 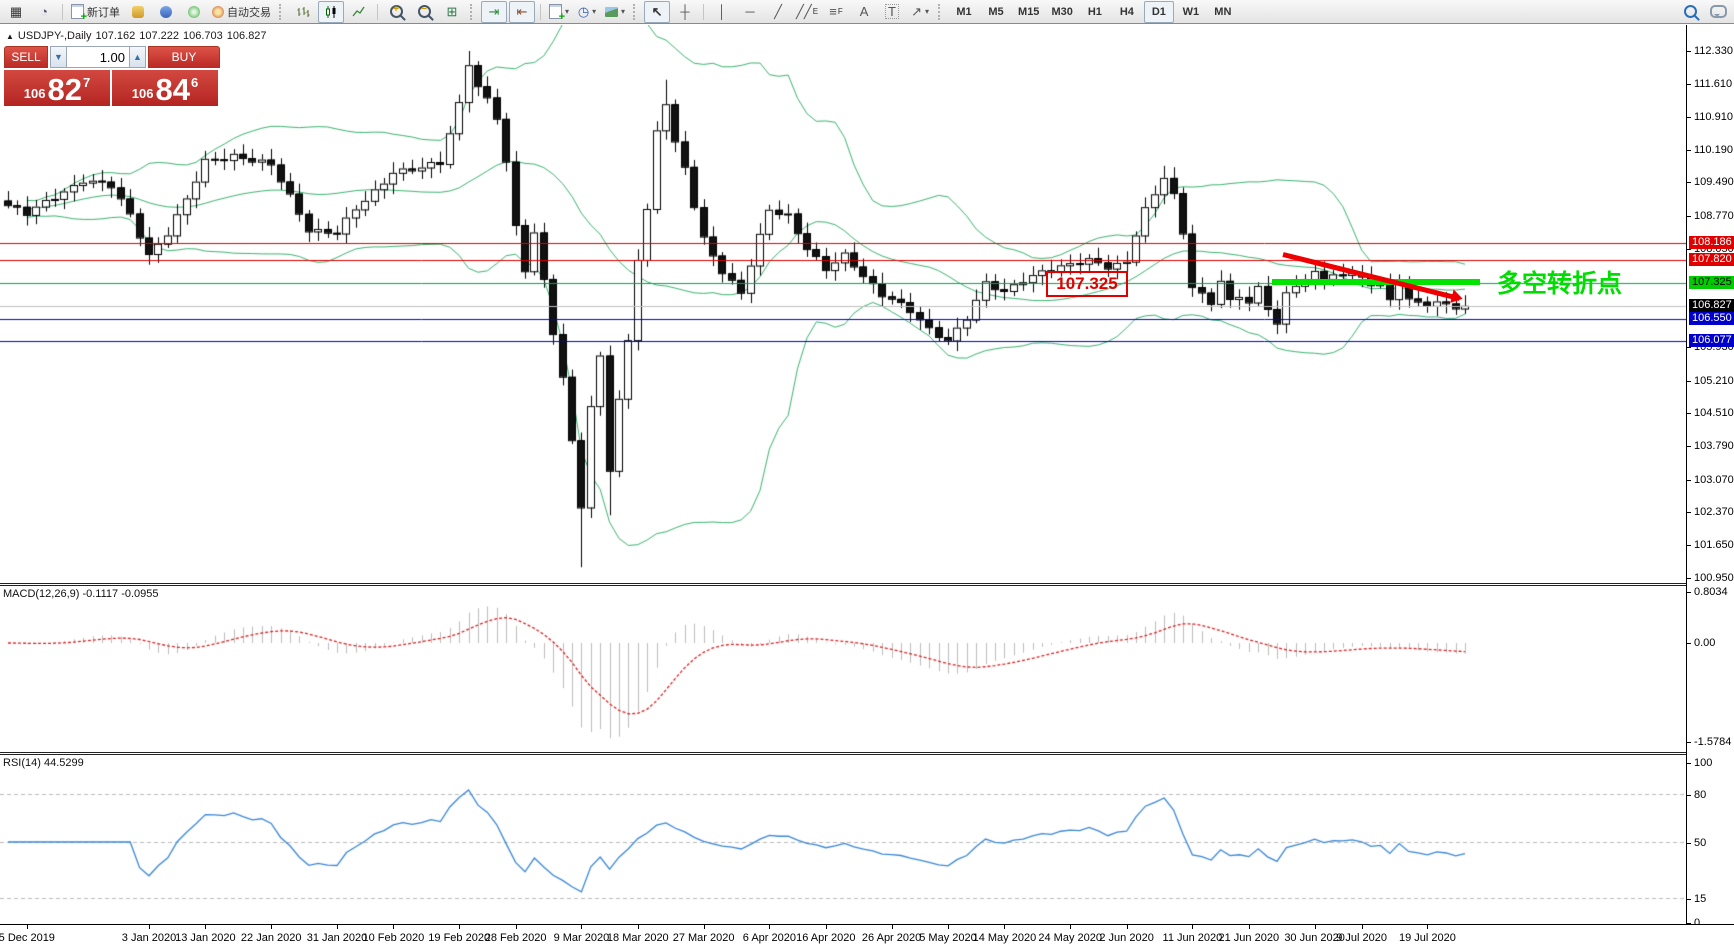 I want to click on horizontal-line-button: ─, so click(x=750, y=12).